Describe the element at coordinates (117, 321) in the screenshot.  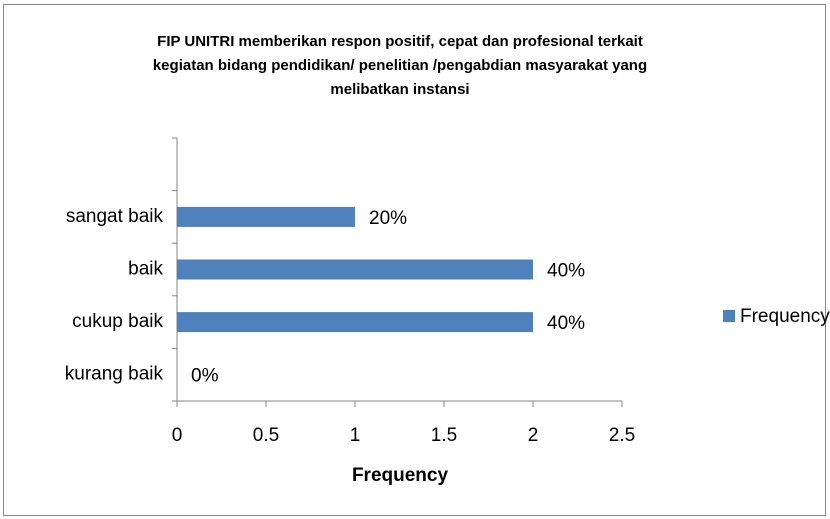
I see `y-tick-label: cukup baik` at that location.